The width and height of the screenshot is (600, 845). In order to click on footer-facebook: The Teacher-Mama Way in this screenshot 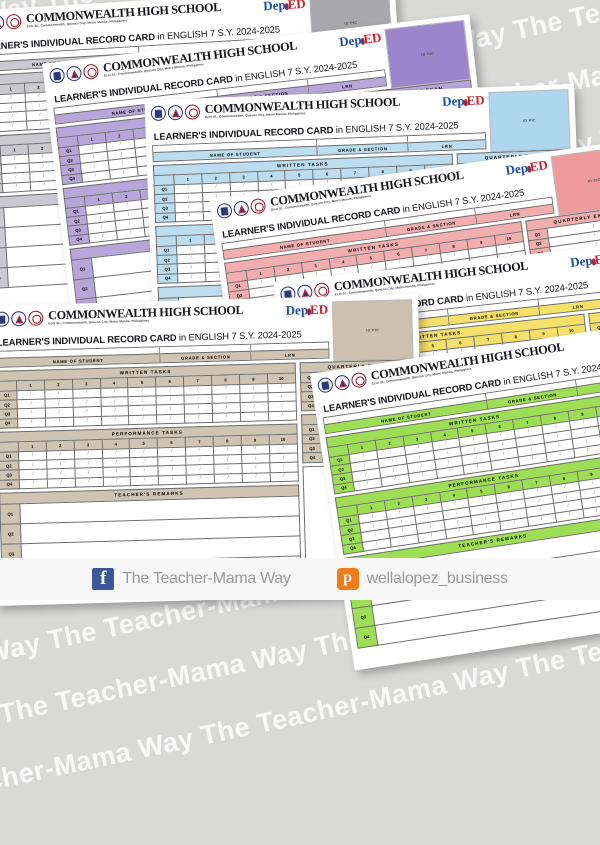, I will do `click(191, 579)`.